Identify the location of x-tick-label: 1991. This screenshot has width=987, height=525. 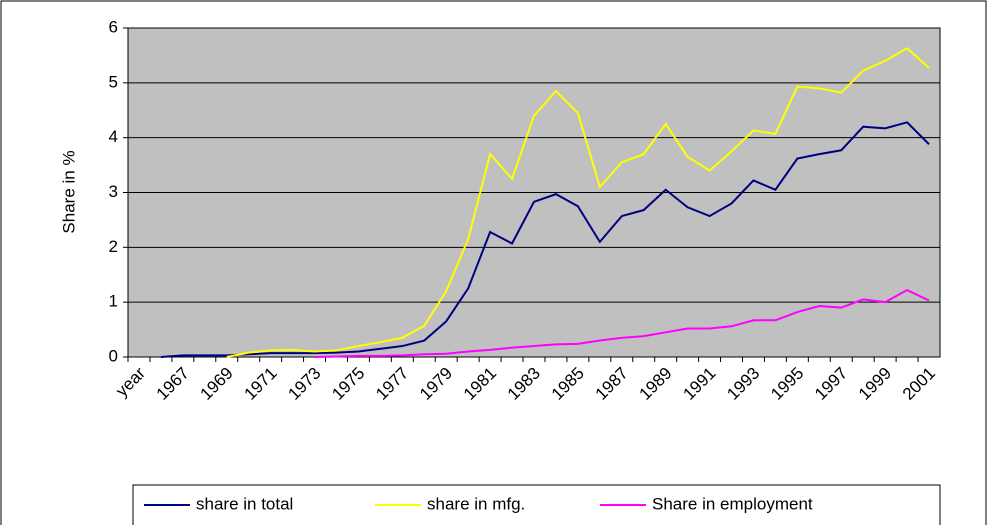
(699, 384).